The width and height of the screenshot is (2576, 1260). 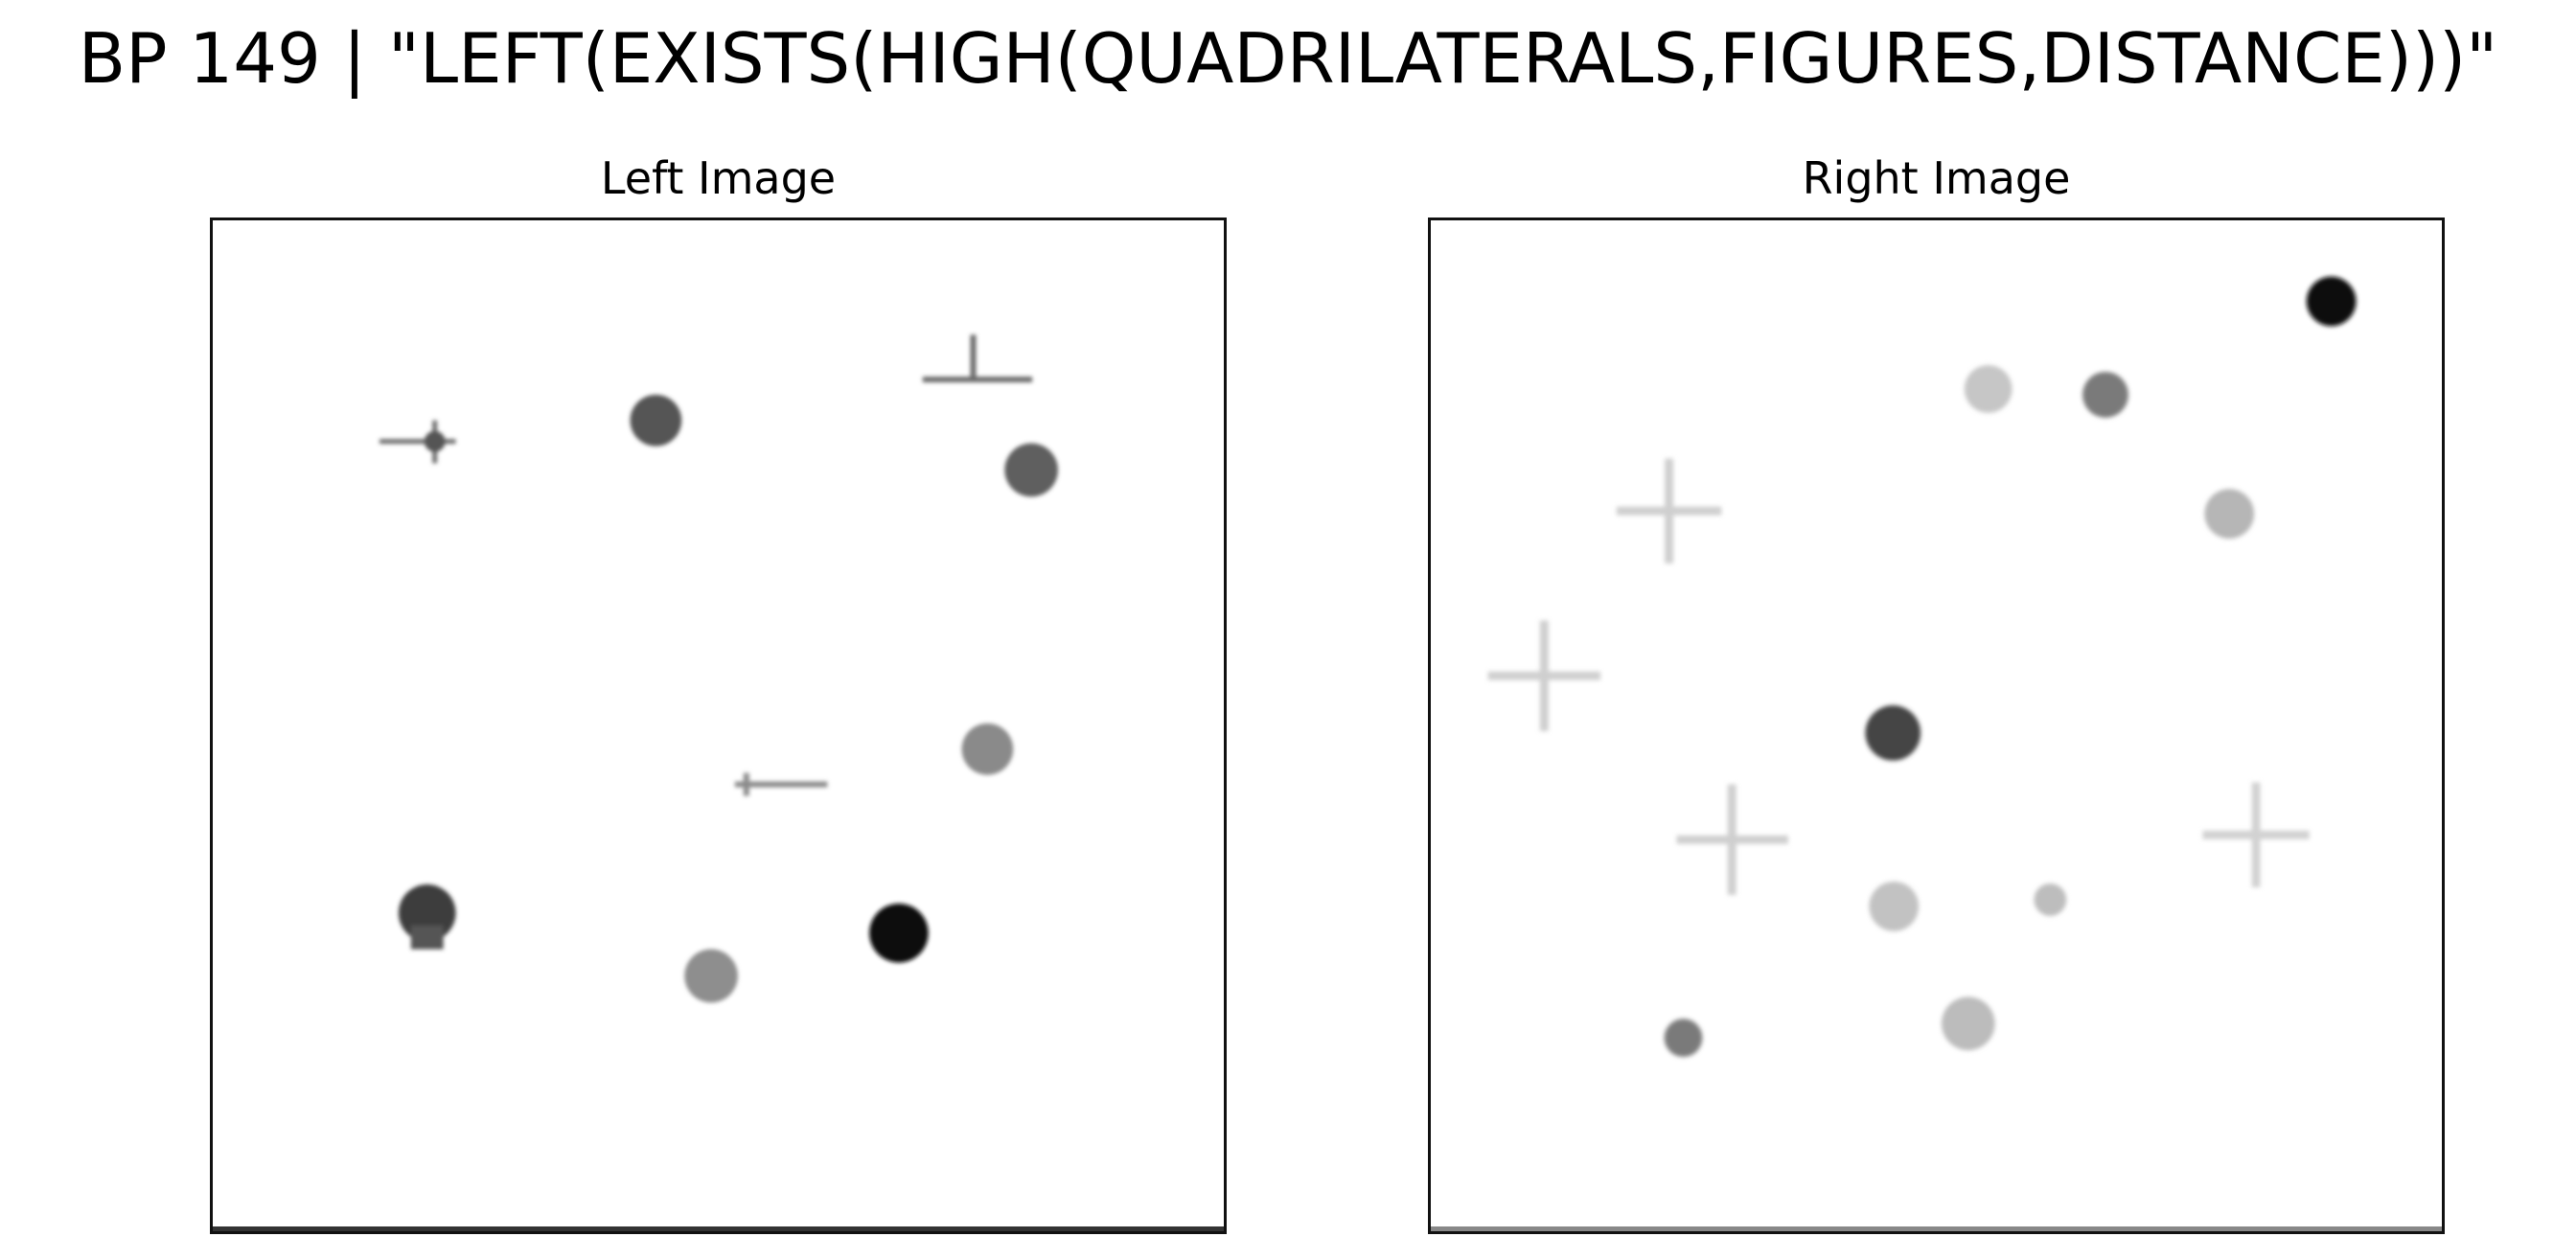 What do you see at coordinates (1936, 178) in the screenshot?
I see `right-panel-title: Right Image` at bounding box center [1936, 178].